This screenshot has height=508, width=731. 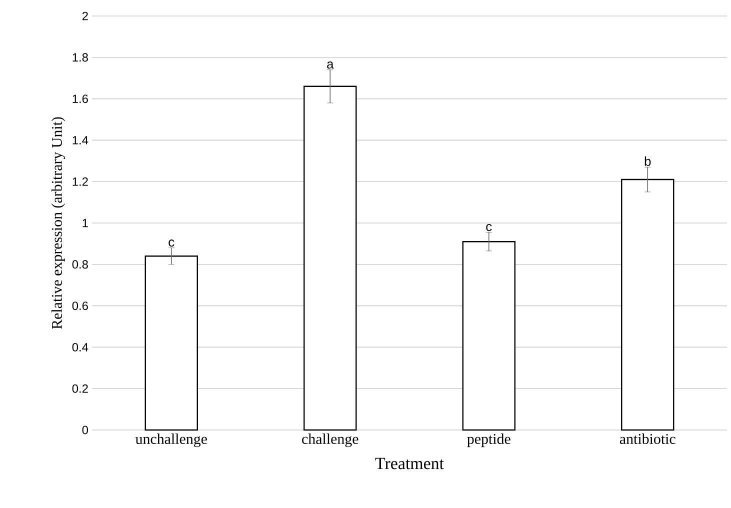 I want to click on x-tick-label: peptide, so click(x=488, y=441).